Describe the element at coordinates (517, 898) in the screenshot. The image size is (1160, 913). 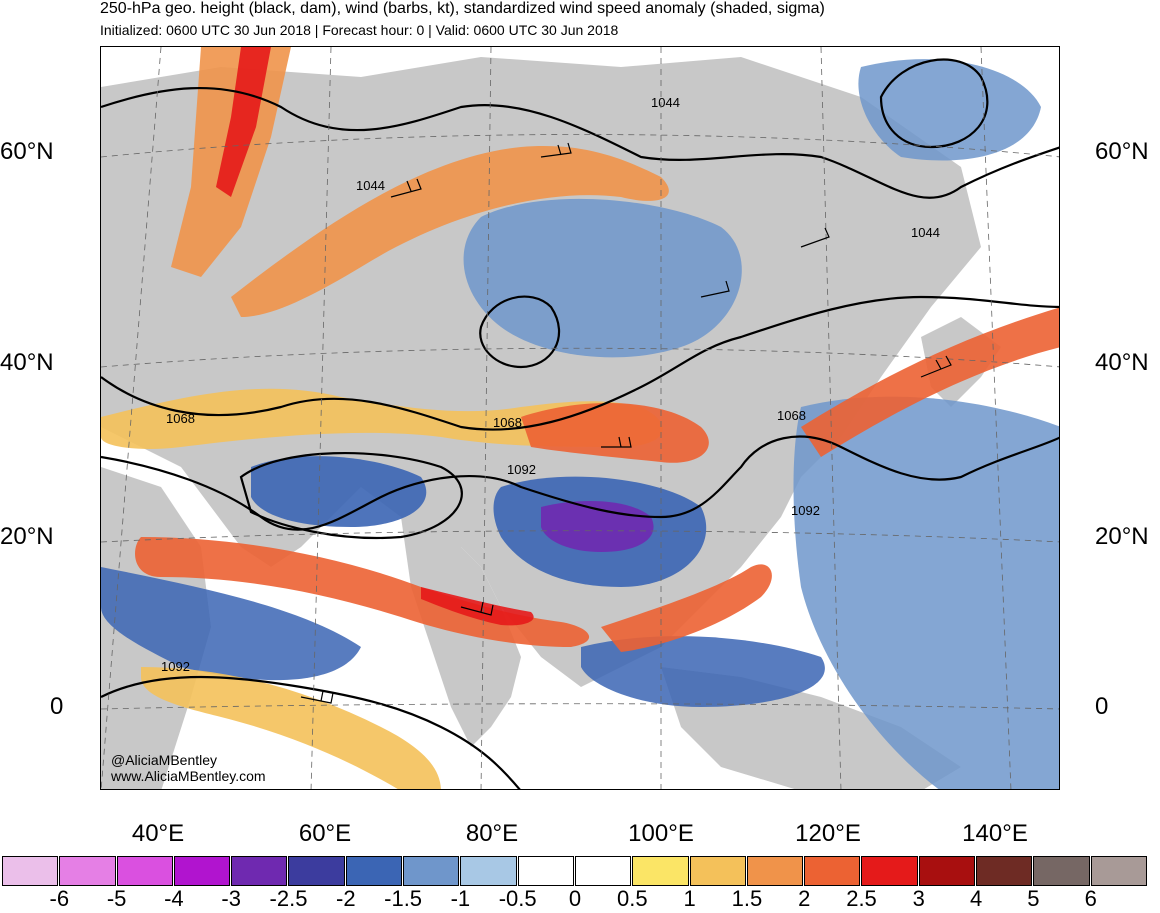
I see `colorbar-tick-label: -0.5` at that location.